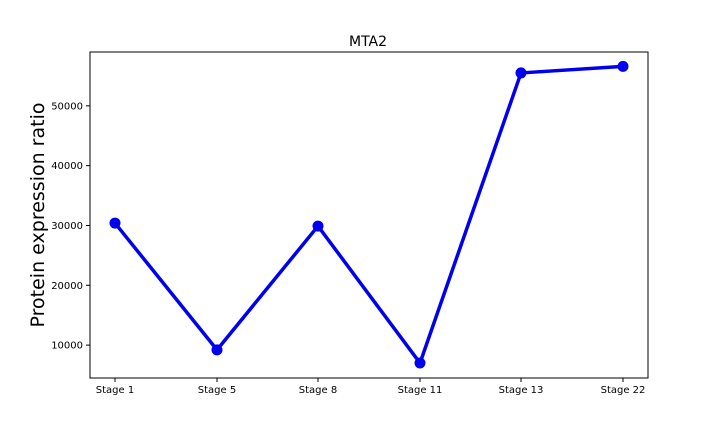  Describe the element at coordinates (67, 286) in the screenshot. I see `y-tick-label: 20000` at that location.